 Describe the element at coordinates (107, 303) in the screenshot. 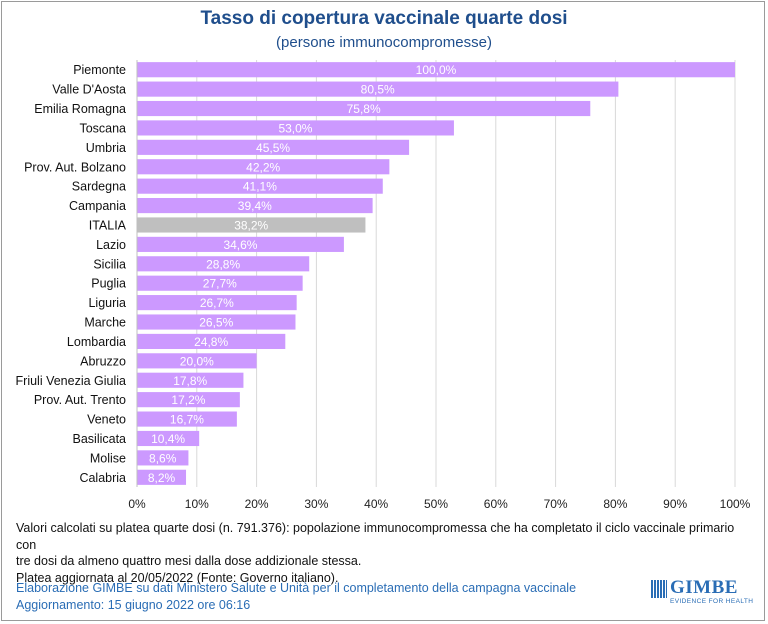

I see `category-label: Liguria` at that location.